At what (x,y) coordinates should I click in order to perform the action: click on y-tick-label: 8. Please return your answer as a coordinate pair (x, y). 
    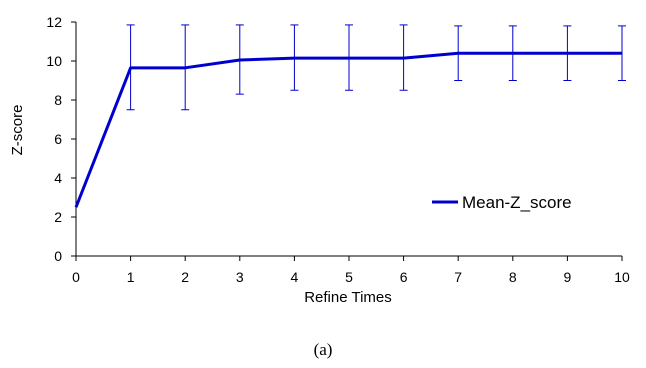
    Looking at the image, I should click on (58, 100).